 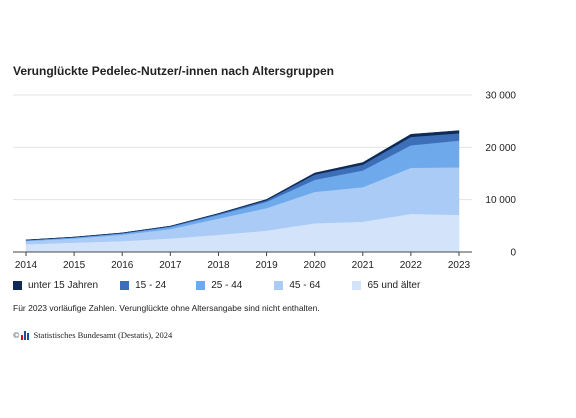 I want to click on x-tick-label: 2017, so click(x=170, y=265).